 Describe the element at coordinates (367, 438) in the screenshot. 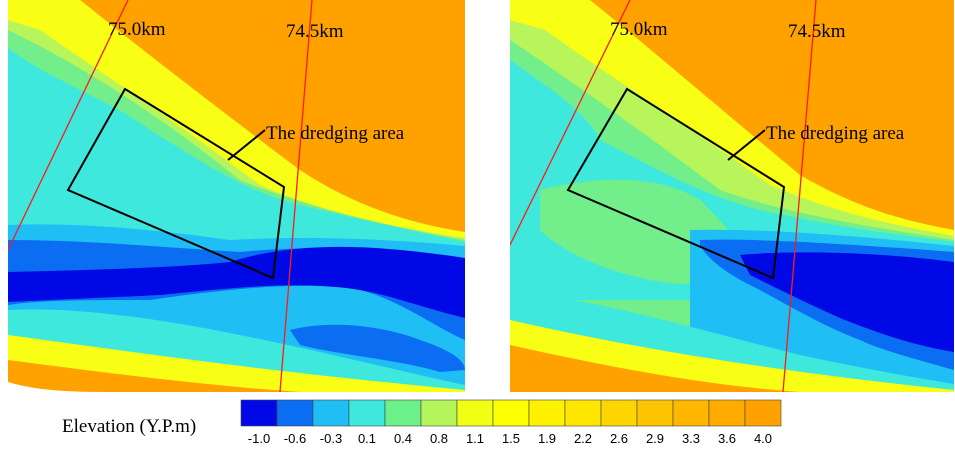

I see `colorbar-tick-label: 0.1` at that location.